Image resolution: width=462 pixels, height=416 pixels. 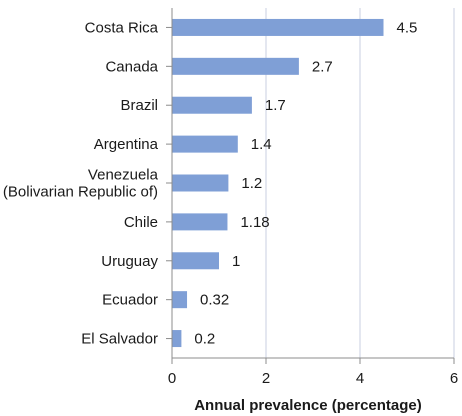 I want to click on category-label: (Bolivarian Republic of), so click(x=80, y=192).